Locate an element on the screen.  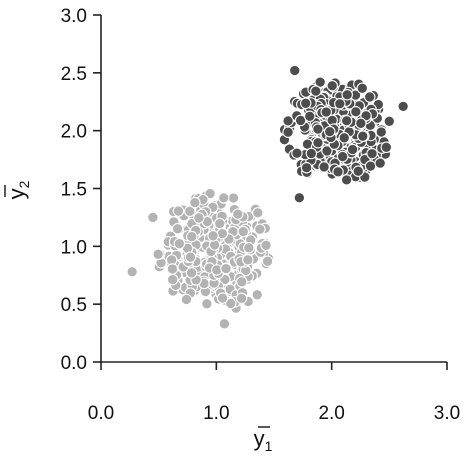
x-axis-label-main: y is located at coordinates (259, 438).